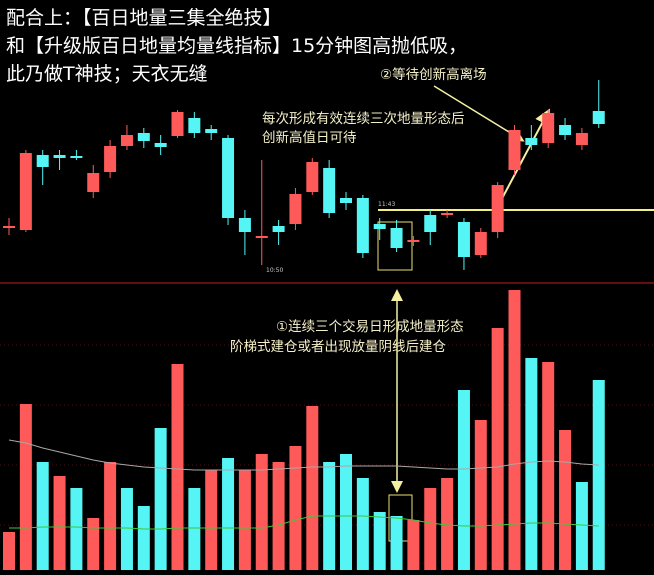 This screenshot has height=575, width=654. I want to click on title-line: 配合上：【百日地量三集全绝技】, so click(144, 18).